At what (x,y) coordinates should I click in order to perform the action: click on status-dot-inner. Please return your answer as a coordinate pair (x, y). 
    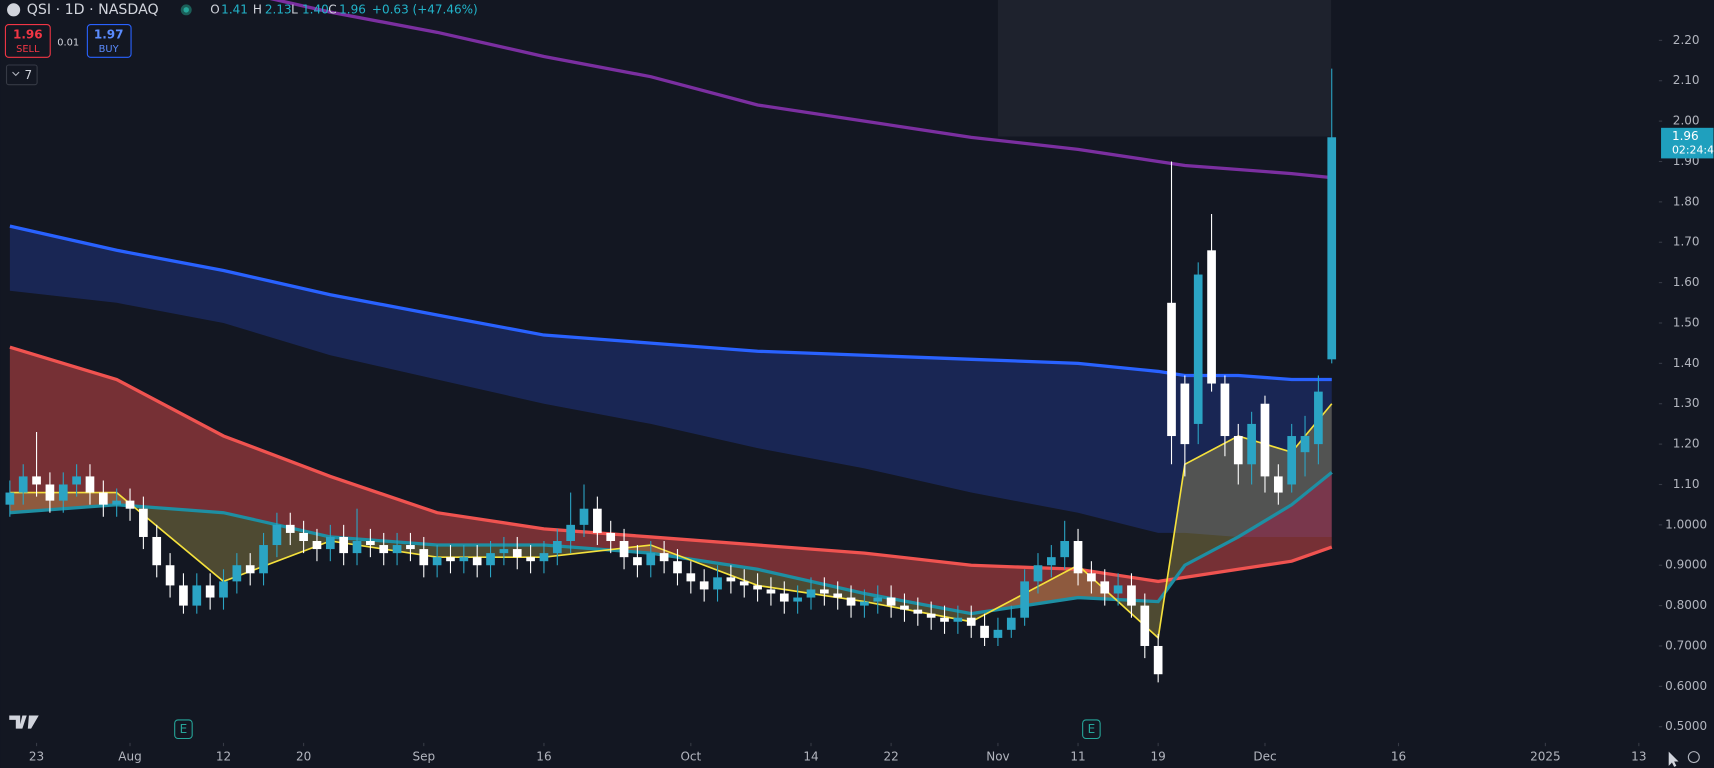
    Looking at the image, I should click on (186, 10).